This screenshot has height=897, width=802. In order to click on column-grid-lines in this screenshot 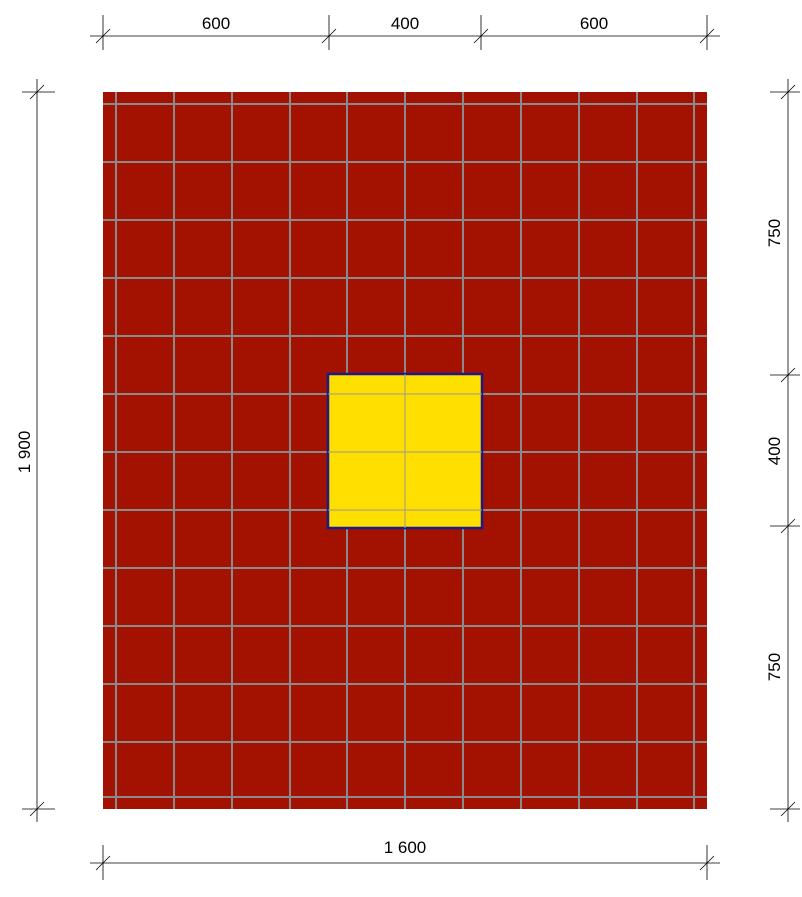, I will do `click(405, 451)`.